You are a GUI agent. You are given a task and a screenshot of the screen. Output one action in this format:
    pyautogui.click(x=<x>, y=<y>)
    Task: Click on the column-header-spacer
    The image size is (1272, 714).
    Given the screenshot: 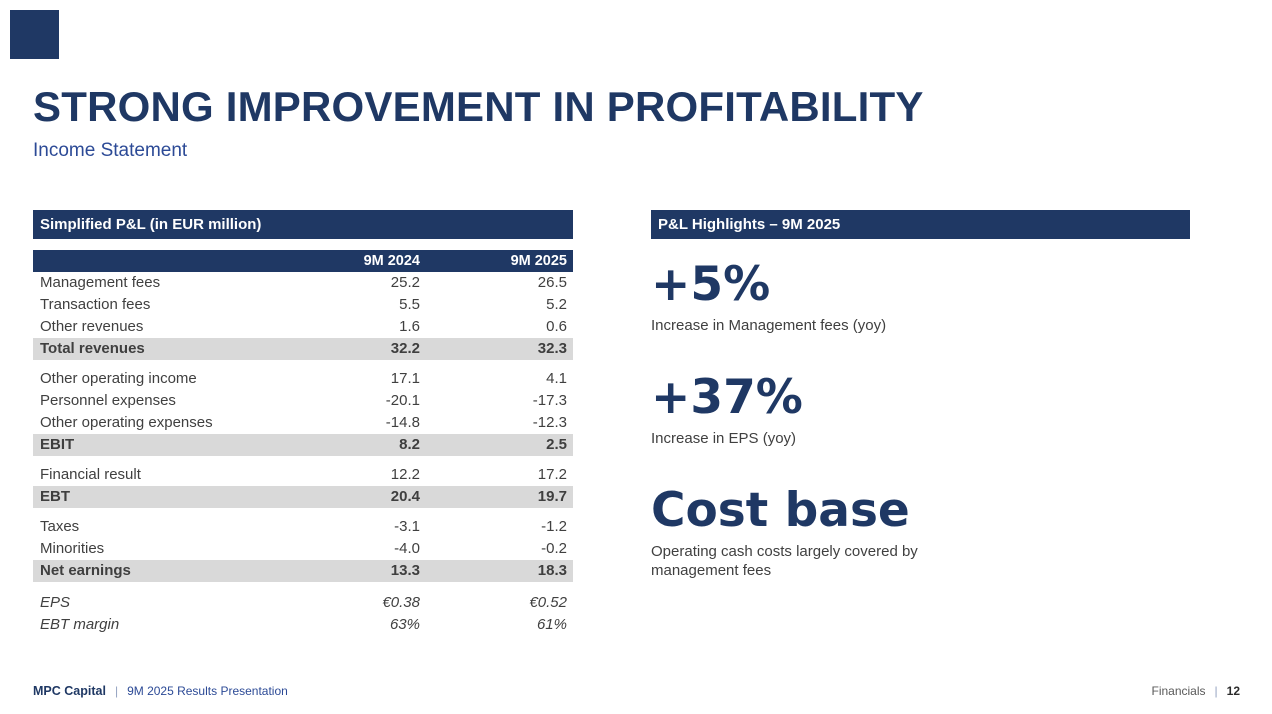 What is the action you would take?
    pyautogui.click(x=173, y=261)
    